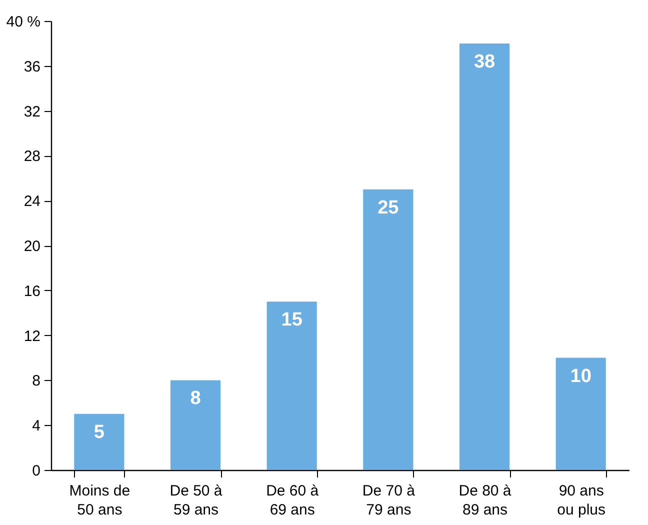 This screenshot has width=648, height=525. What do you see at coordinates (389, 207) in the screenshot?
I see `data-label: 25` at bounding box center [389, 207].